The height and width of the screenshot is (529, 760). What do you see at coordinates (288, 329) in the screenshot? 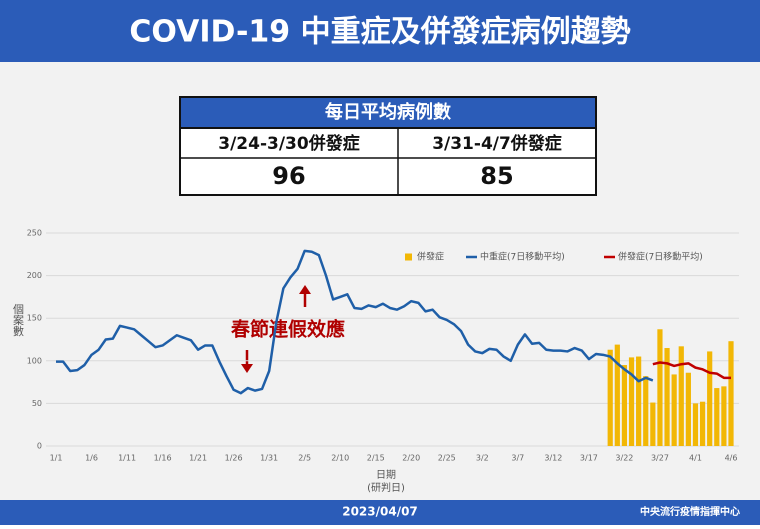
I see `annotation: 春節連假效應` at bounding box center [288, 329].